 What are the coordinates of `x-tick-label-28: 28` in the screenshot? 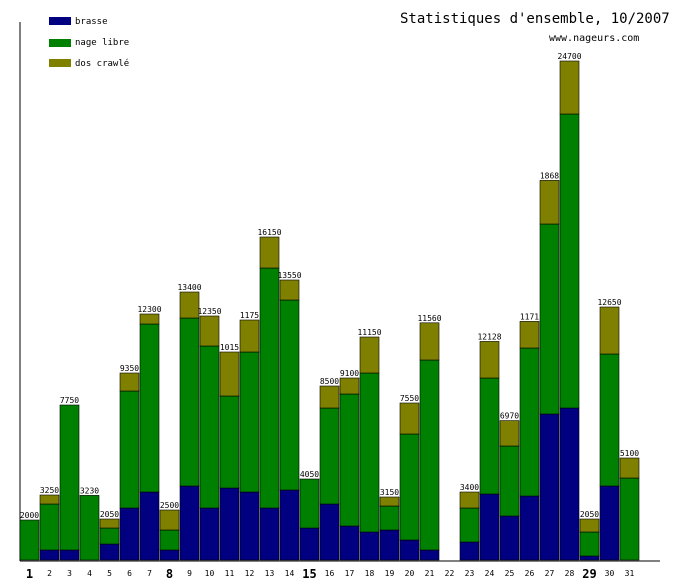 It's located at (570, 573).